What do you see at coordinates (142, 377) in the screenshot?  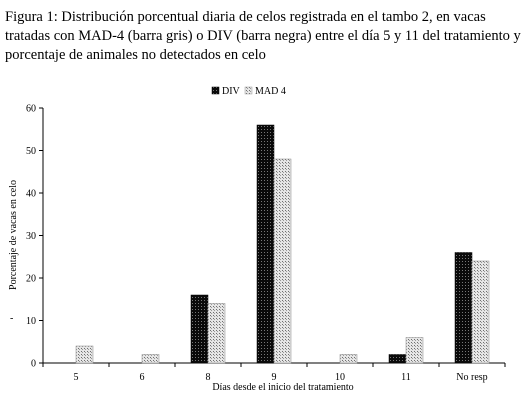 I see `x-tick-label: 6` at bounding box center [142, 377].